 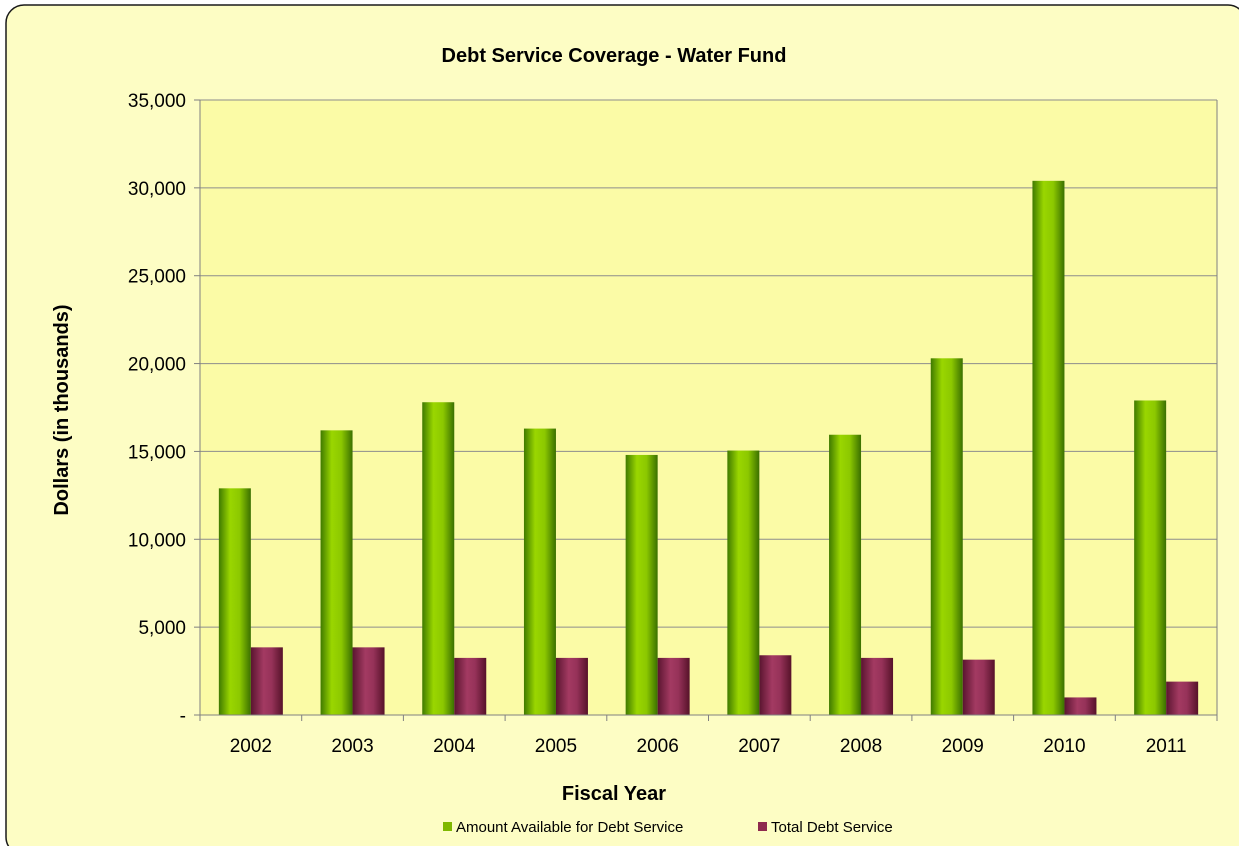 What do you see at coordinates (1166, 746) in the screenshot?
I see `x-tick-label: 2011` at bounding box center [1166, 746].